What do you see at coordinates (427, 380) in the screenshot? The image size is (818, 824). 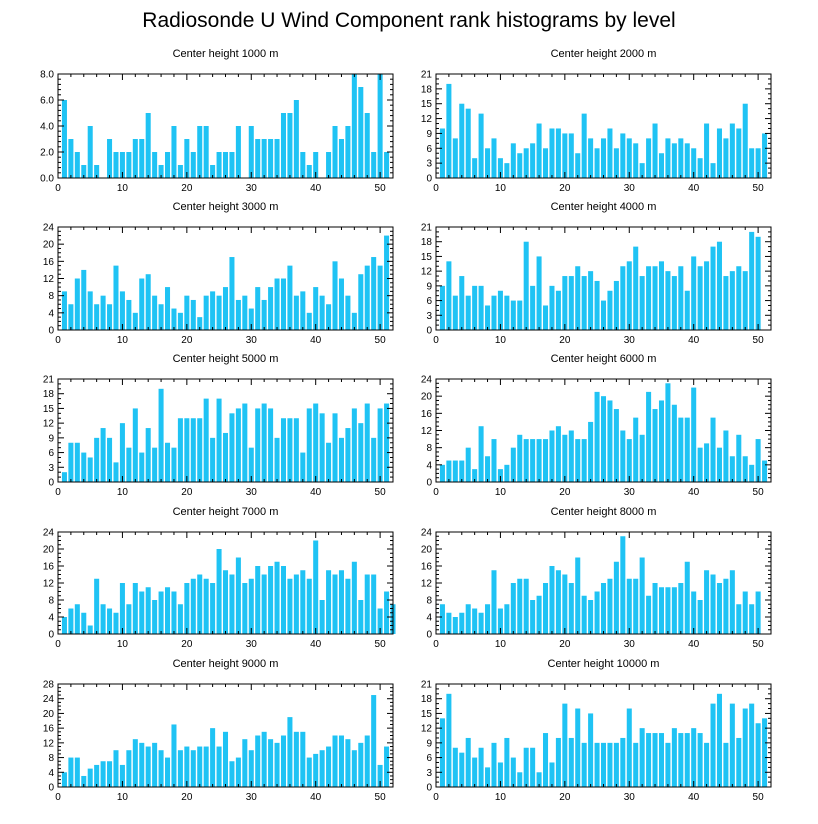 I see `y-tick-label: 24` at bounding box center [427, 380].